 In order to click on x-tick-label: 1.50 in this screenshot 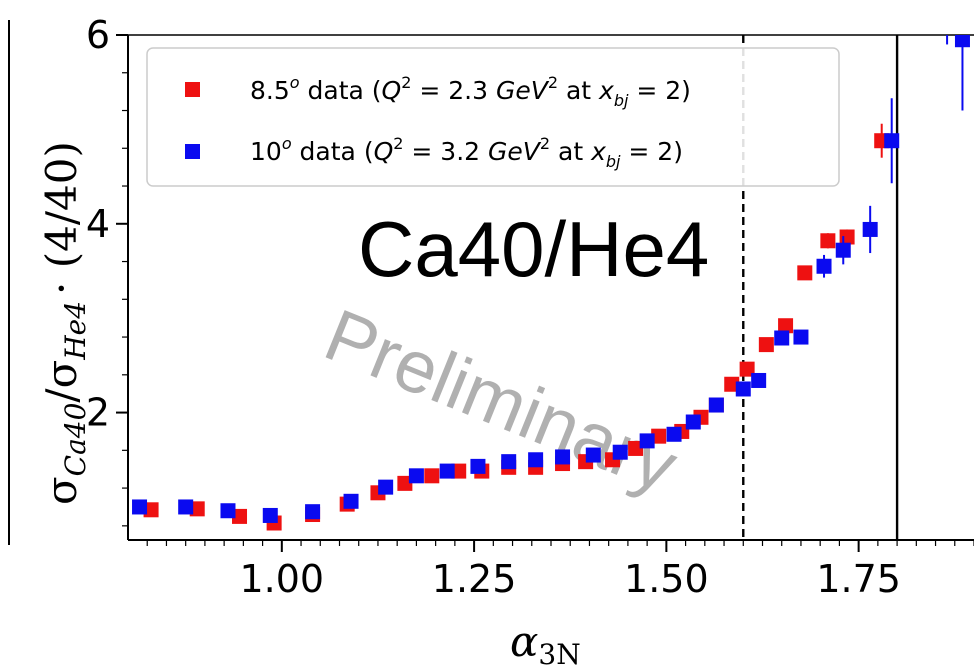, I will do `click(666, 579)`.